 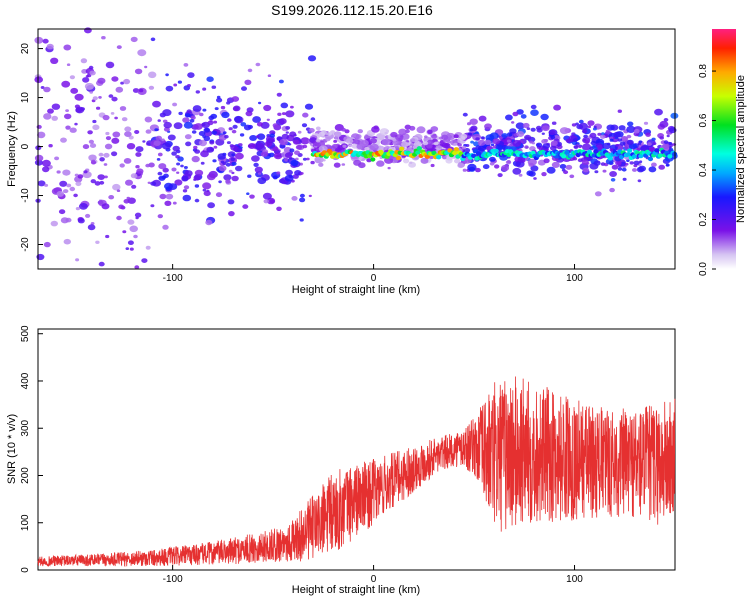 I want to click on snr-y-tick-label: 400, so click(x=25, y=380).